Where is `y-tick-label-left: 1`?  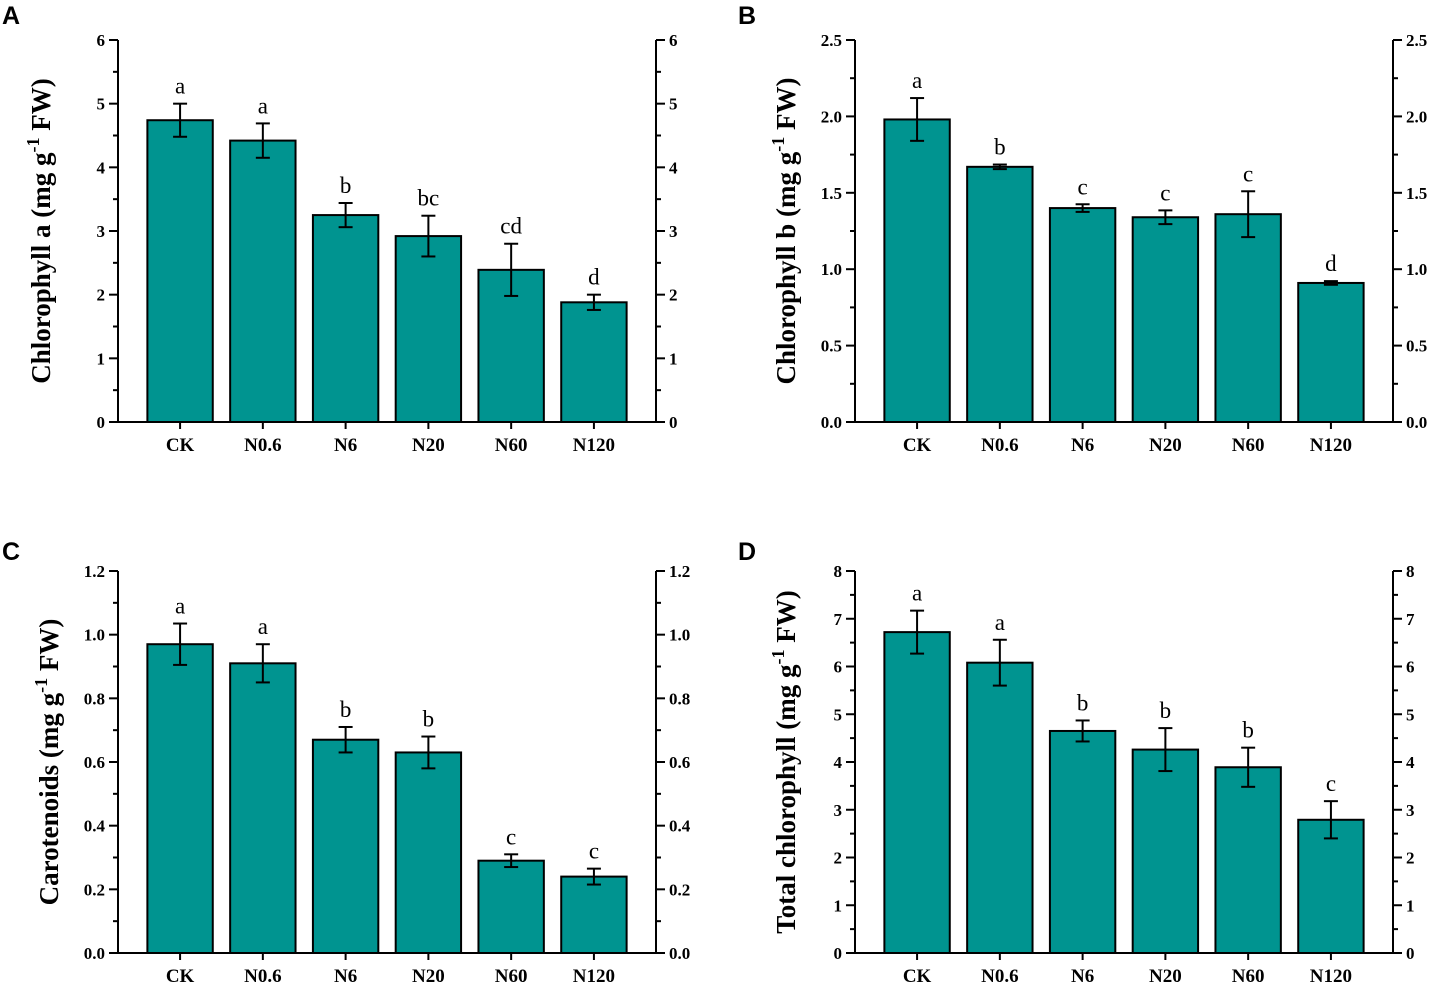 y-tick-label-left: 1 is located at coordinates (101, 358).